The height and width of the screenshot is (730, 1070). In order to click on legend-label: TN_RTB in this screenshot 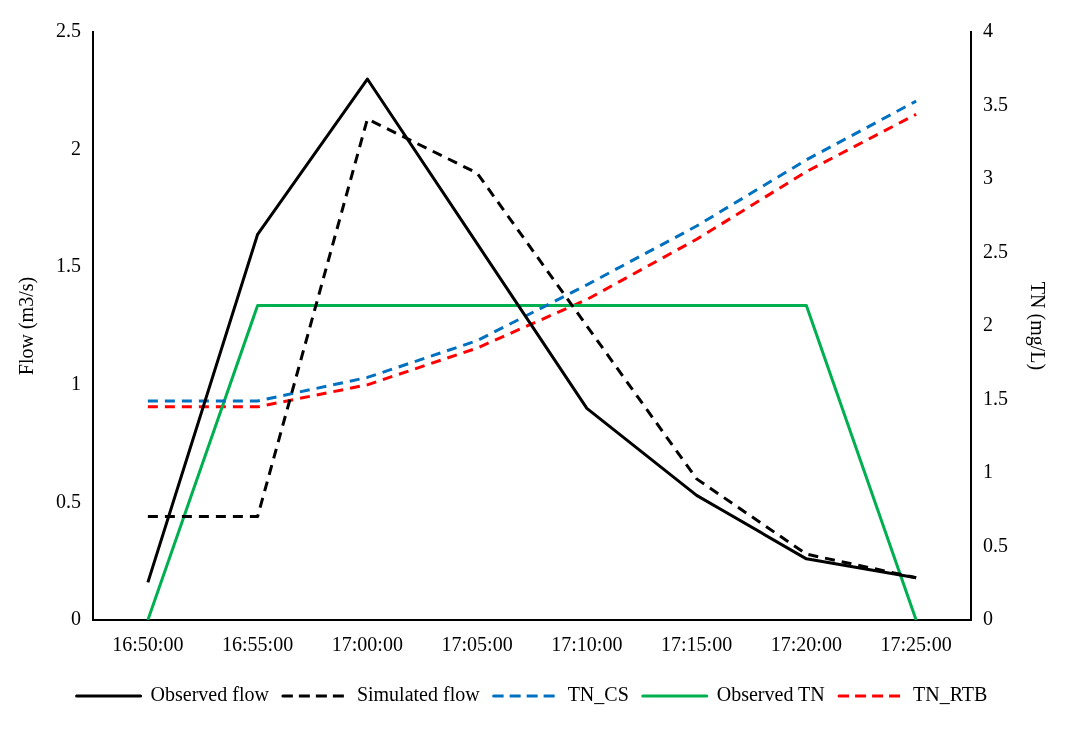, I will do `click(950, 694)`.